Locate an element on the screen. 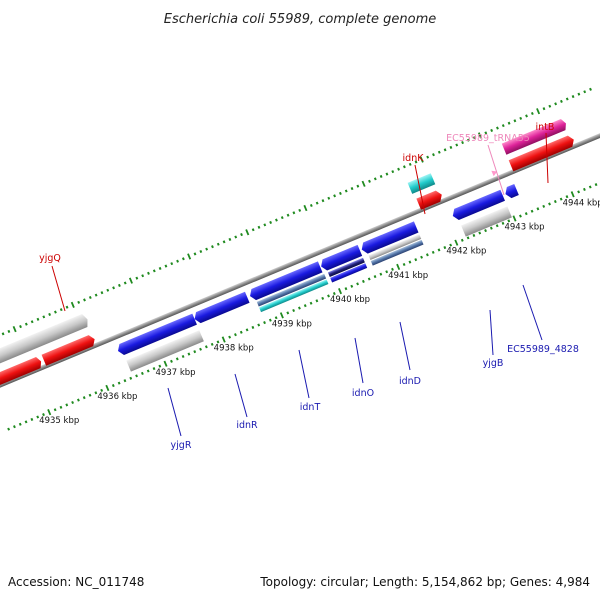 This screenshot has height=600, width=600. gene-yjgB is located at coordinates (478, 205).